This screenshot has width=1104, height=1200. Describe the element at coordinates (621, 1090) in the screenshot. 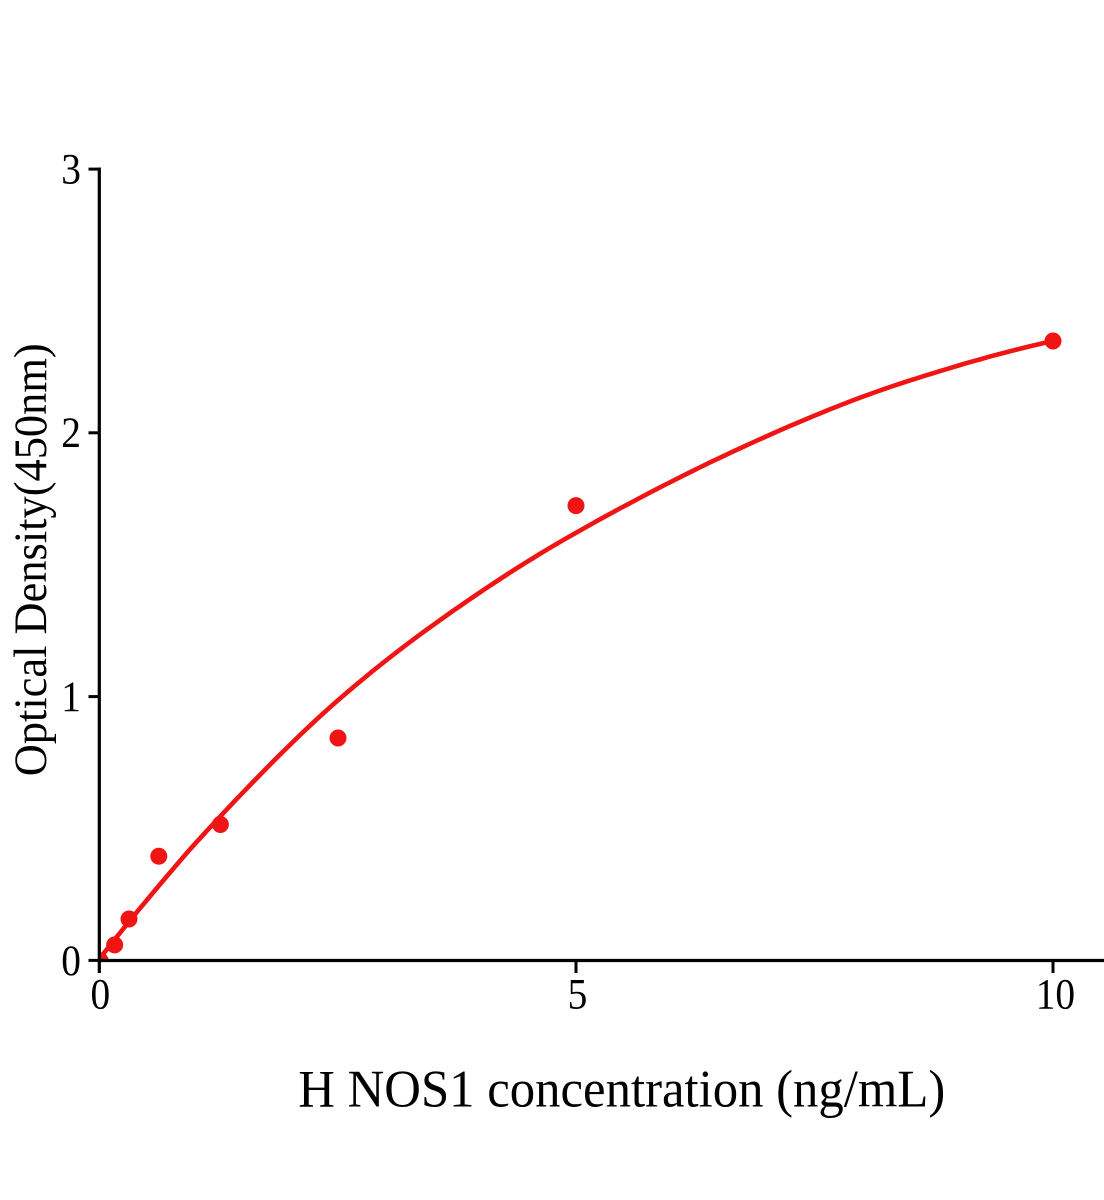

I see `svg-text: H NOS1 concentration (ng/mL)` at that location.